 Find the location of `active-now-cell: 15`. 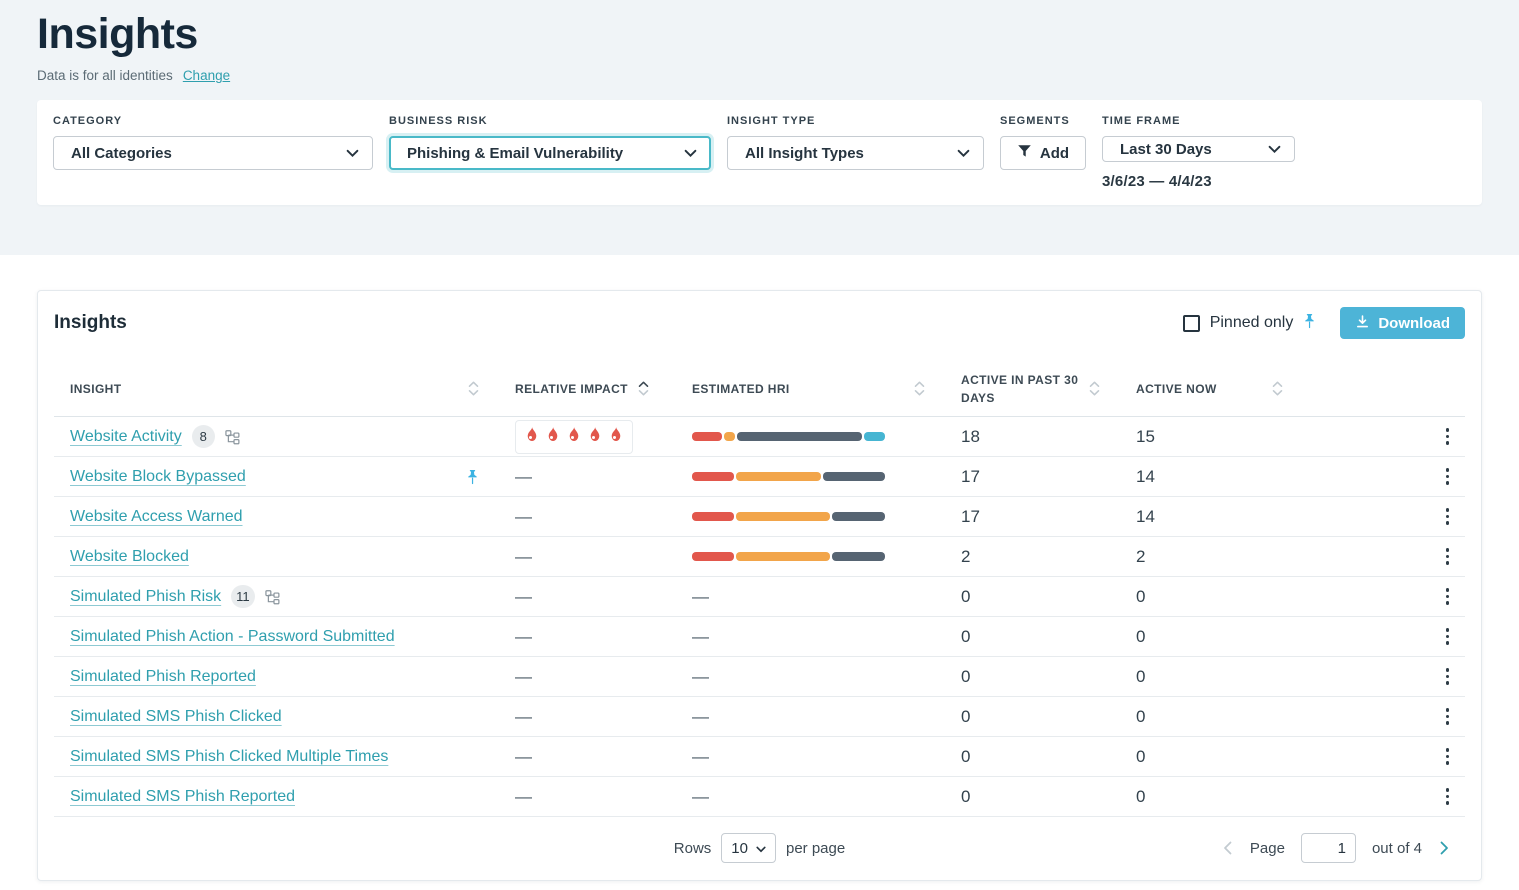

active-now-cell: 15 is located at coordinates (1145, 436).